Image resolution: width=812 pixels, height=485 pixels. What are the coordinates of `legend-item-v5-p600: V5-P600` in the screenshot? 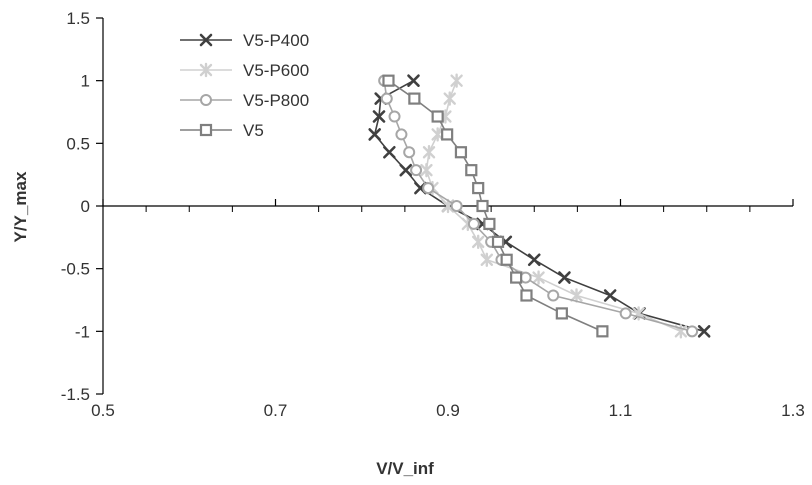 It's located at (244, 70).